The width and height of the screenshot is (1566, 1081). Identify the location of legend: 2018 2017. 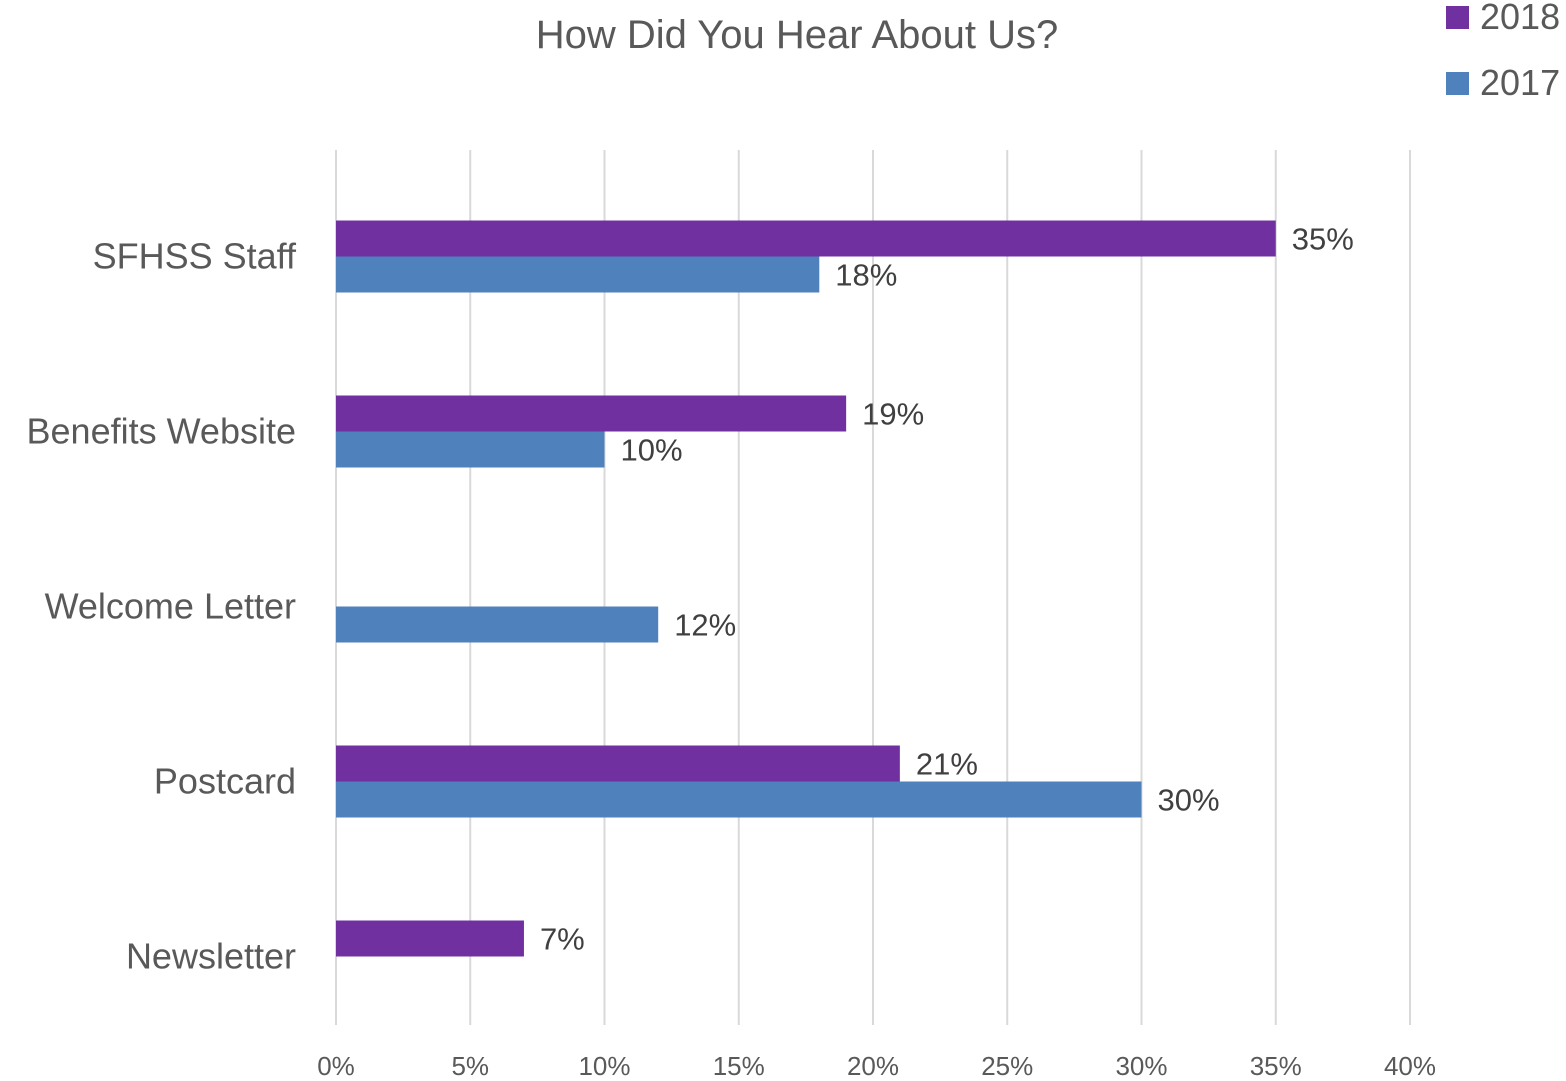
(1503, 51).